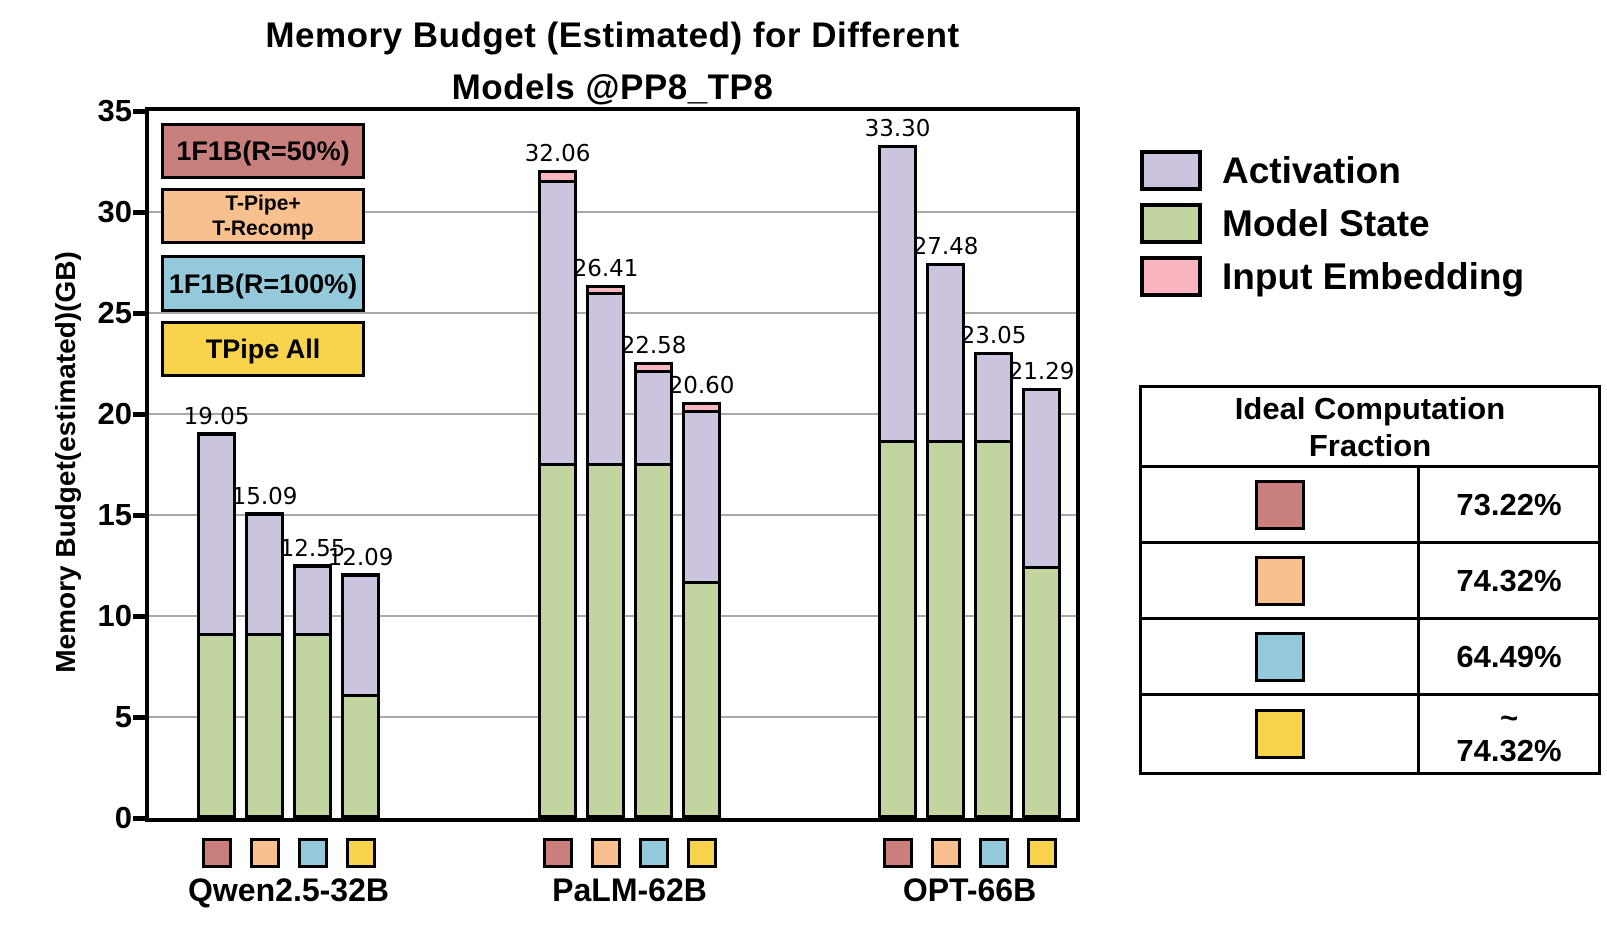 Image resolution: width=1607 pixels, height=936 pixels. What do you see at coordinates (114, 514) in the screenshot?
I see `y-tick-label-15: 15` at bounding box center [114, 514].